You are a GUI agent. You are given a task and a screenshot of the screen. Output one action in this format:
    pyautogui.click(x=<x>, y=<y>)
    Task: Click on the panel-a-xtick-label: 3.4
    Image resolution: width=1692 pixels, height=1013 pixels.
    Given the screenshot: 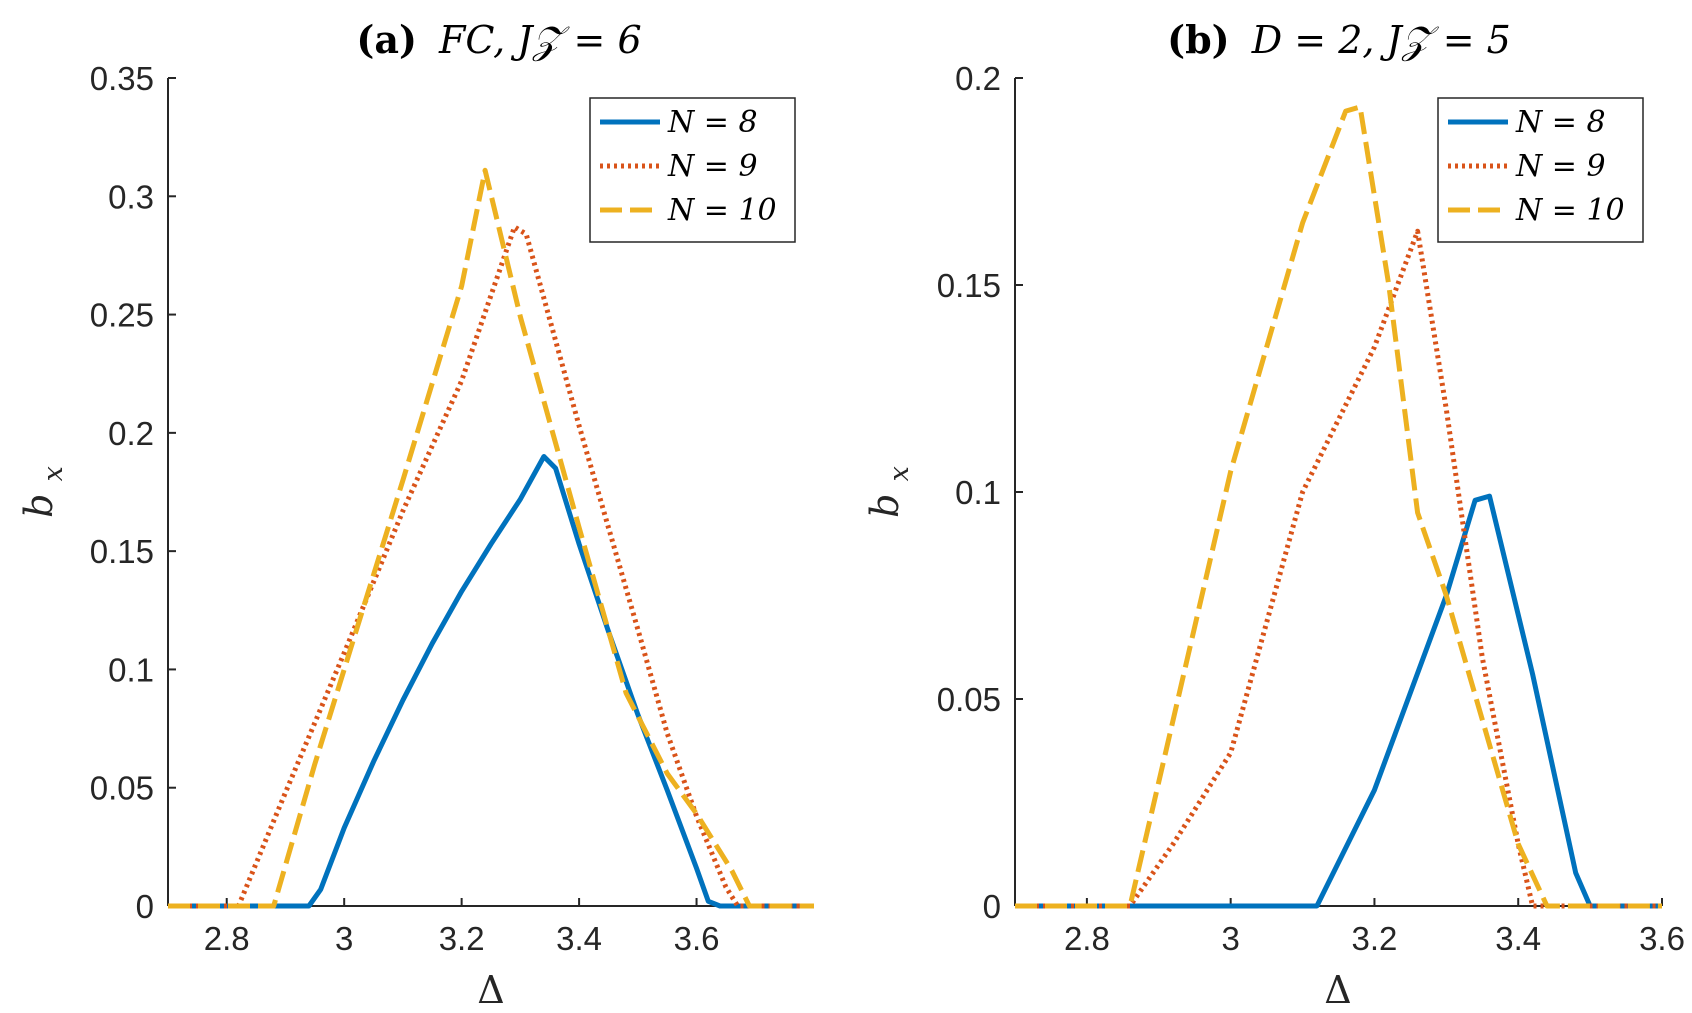 What is the action you would take?
    pyautogui.click(x=579, y=938)
    